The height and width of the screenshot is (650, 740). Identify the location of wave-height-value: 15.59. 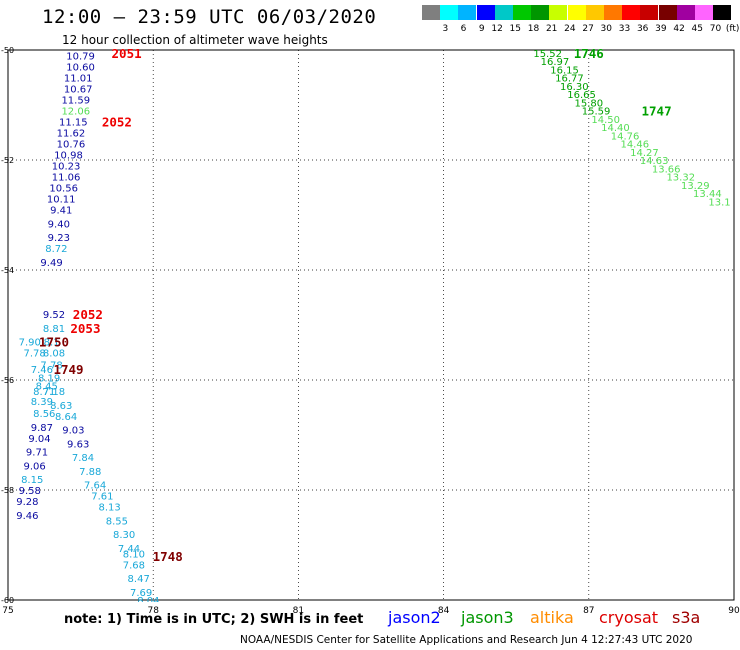
(596, 112).